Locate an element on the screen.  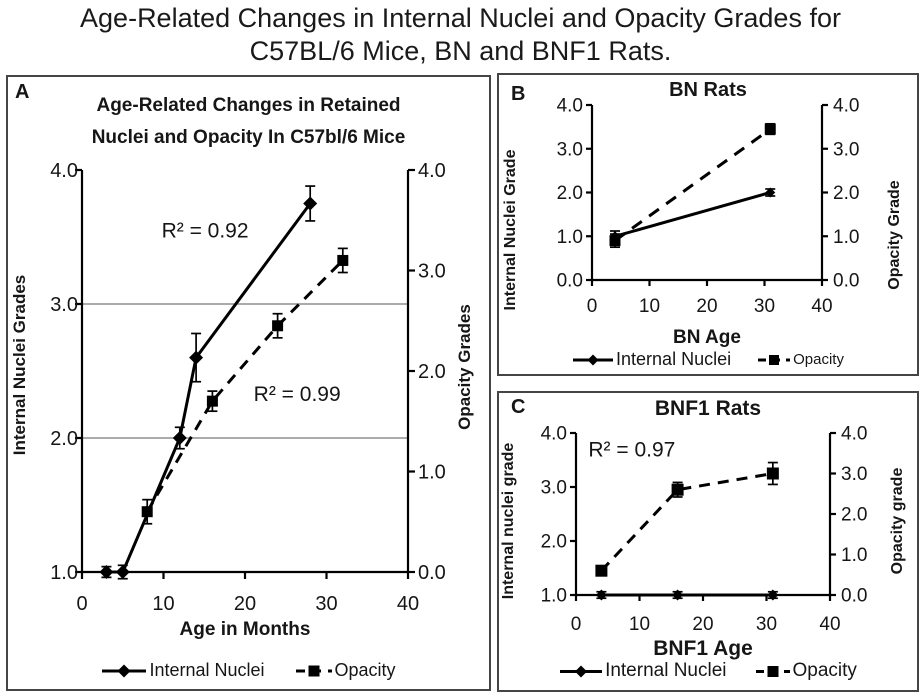
chart-c-legend: Internal Nuclei Opacity is located at coordinates (708, 671).